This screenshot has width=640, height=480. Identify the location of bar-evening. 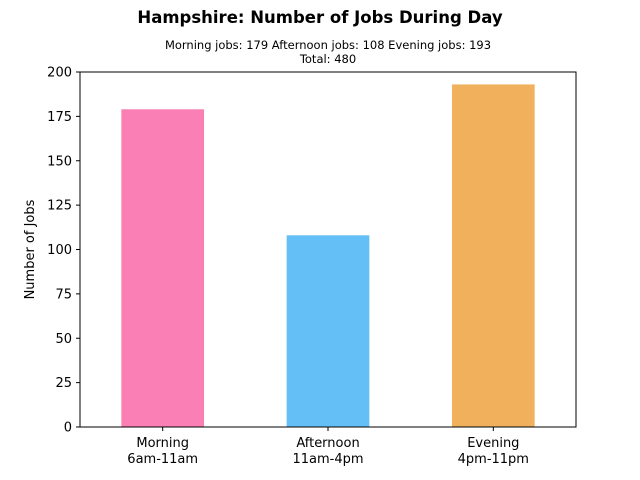
(493, 256).